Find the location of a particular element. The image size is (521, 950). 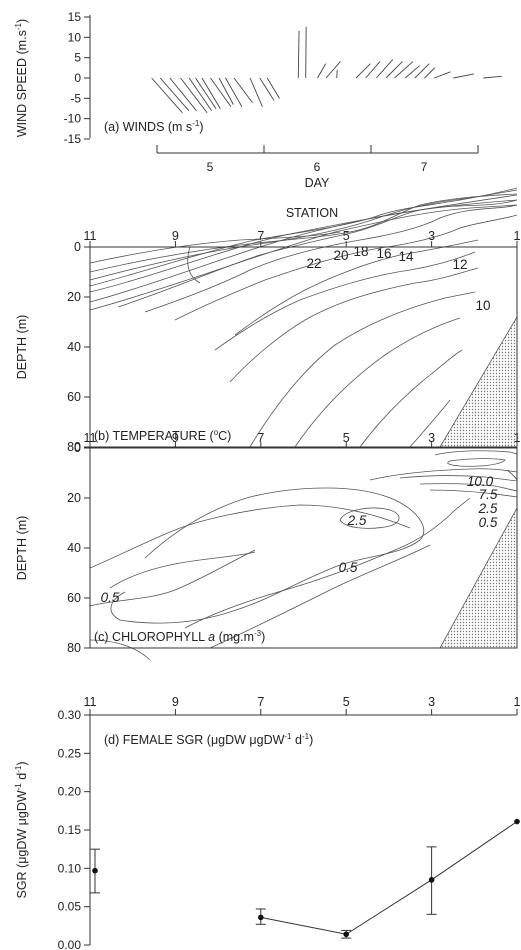

contour-label: 16 is located at coordinates (383, 253).